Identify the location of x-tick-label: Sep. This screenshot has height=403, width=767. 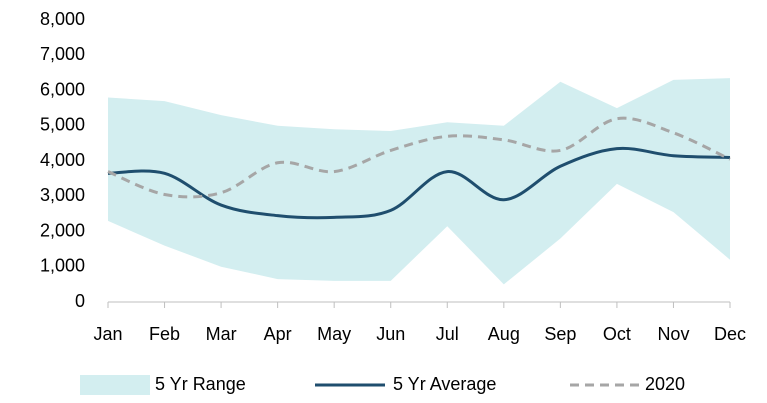
(560, 334).